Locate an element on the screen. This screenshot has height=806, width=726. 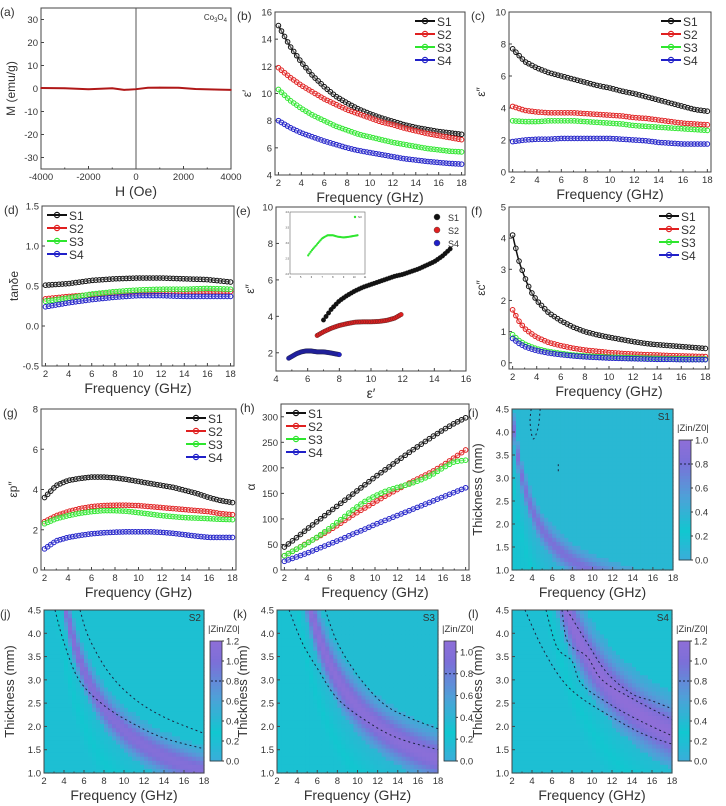
inset-y-tick-label: 2.5 is located at coordinates (288, 259).